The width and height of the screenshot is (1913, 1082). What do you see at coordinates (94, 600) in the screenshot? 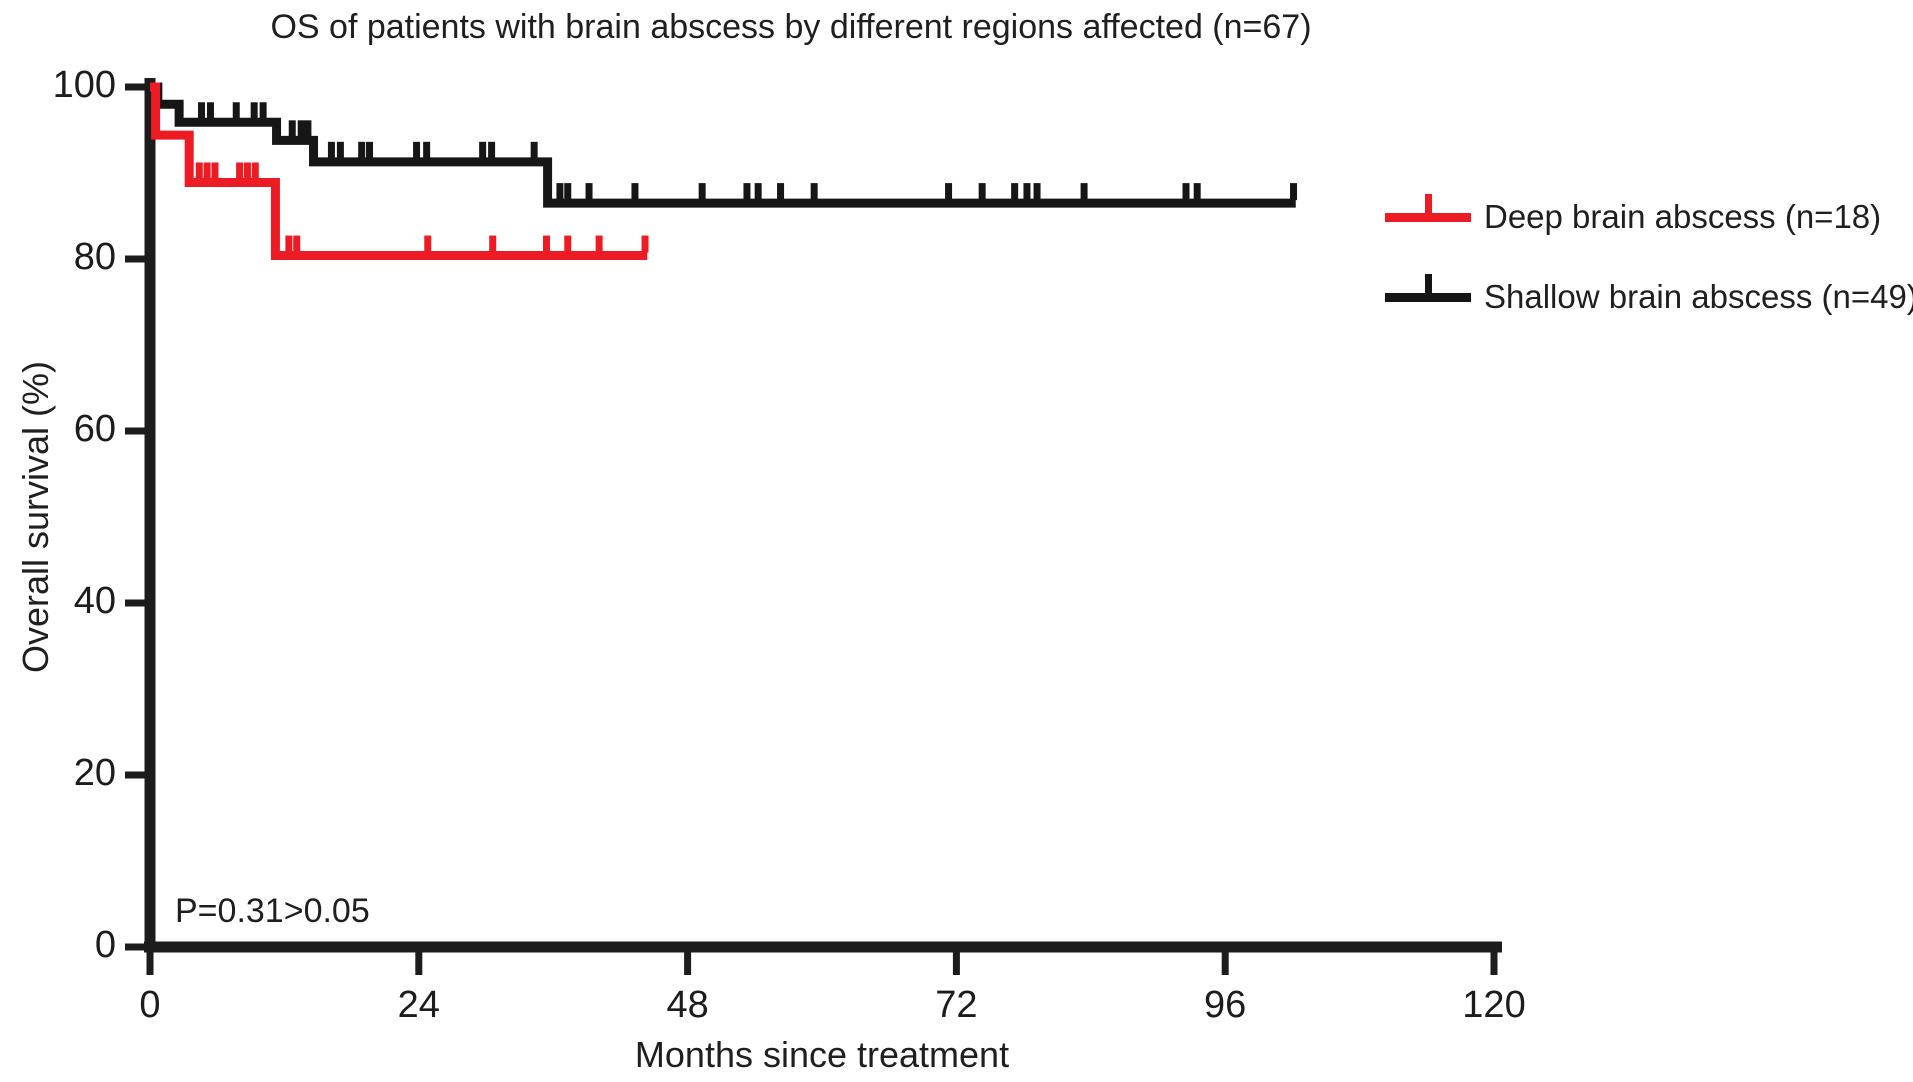
I see `y-tick-label: 40` at bounding box center [94, 600].